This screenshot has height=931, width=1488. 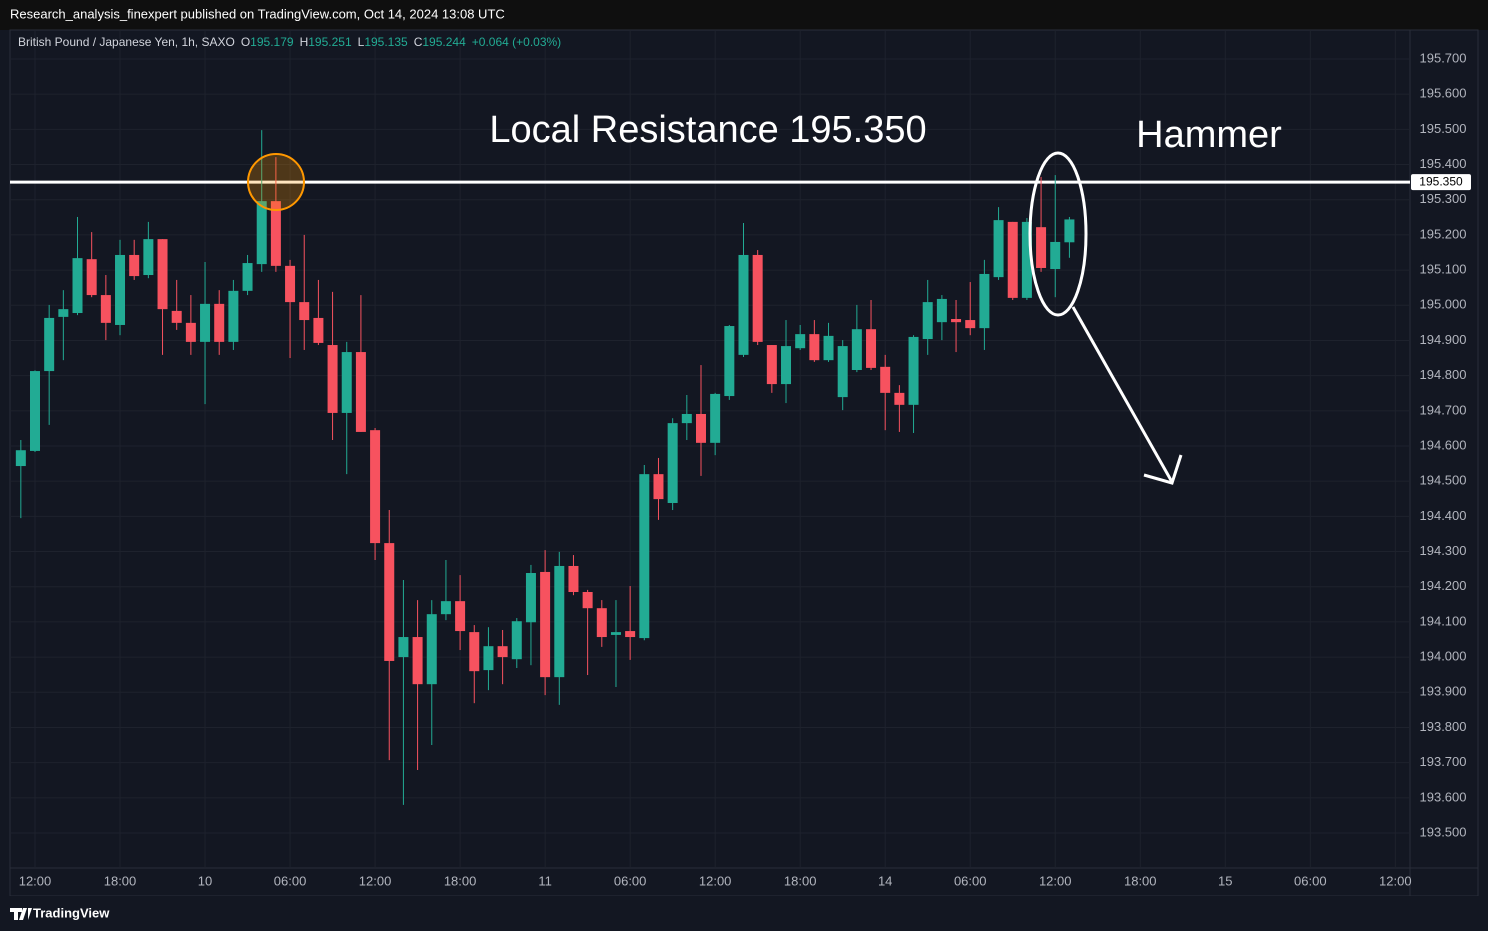 I want to click on x-tick-label: 15, so click(x=1225, y=880).